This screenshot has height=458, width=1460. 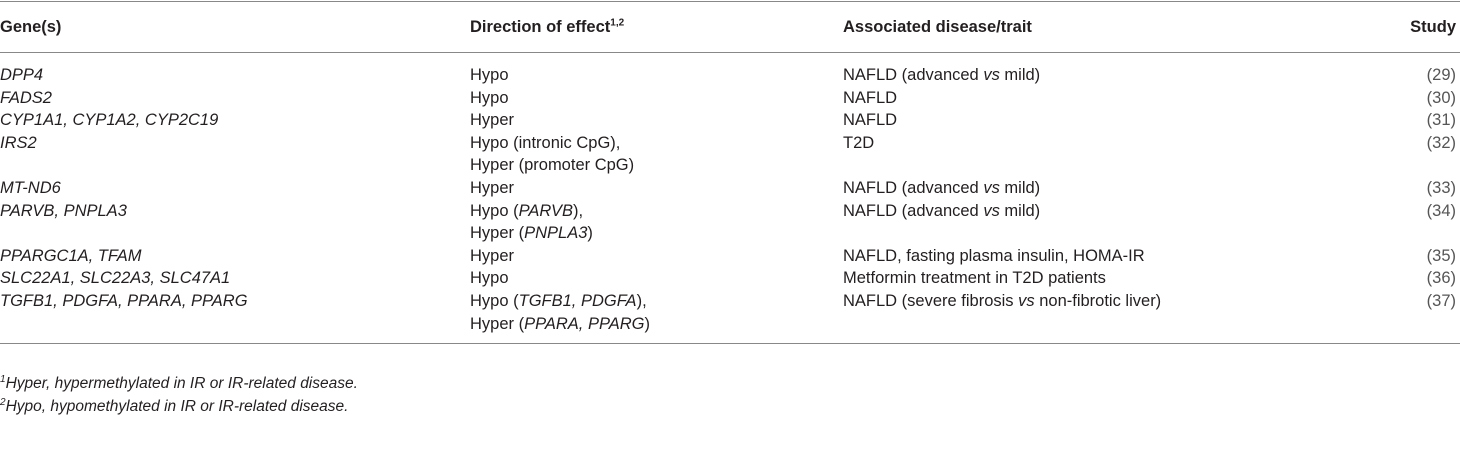 What do you see at coordinates (3, 402) in the screenshot?
I see `footnote-mark: 2` at bounding box center [3, 402].